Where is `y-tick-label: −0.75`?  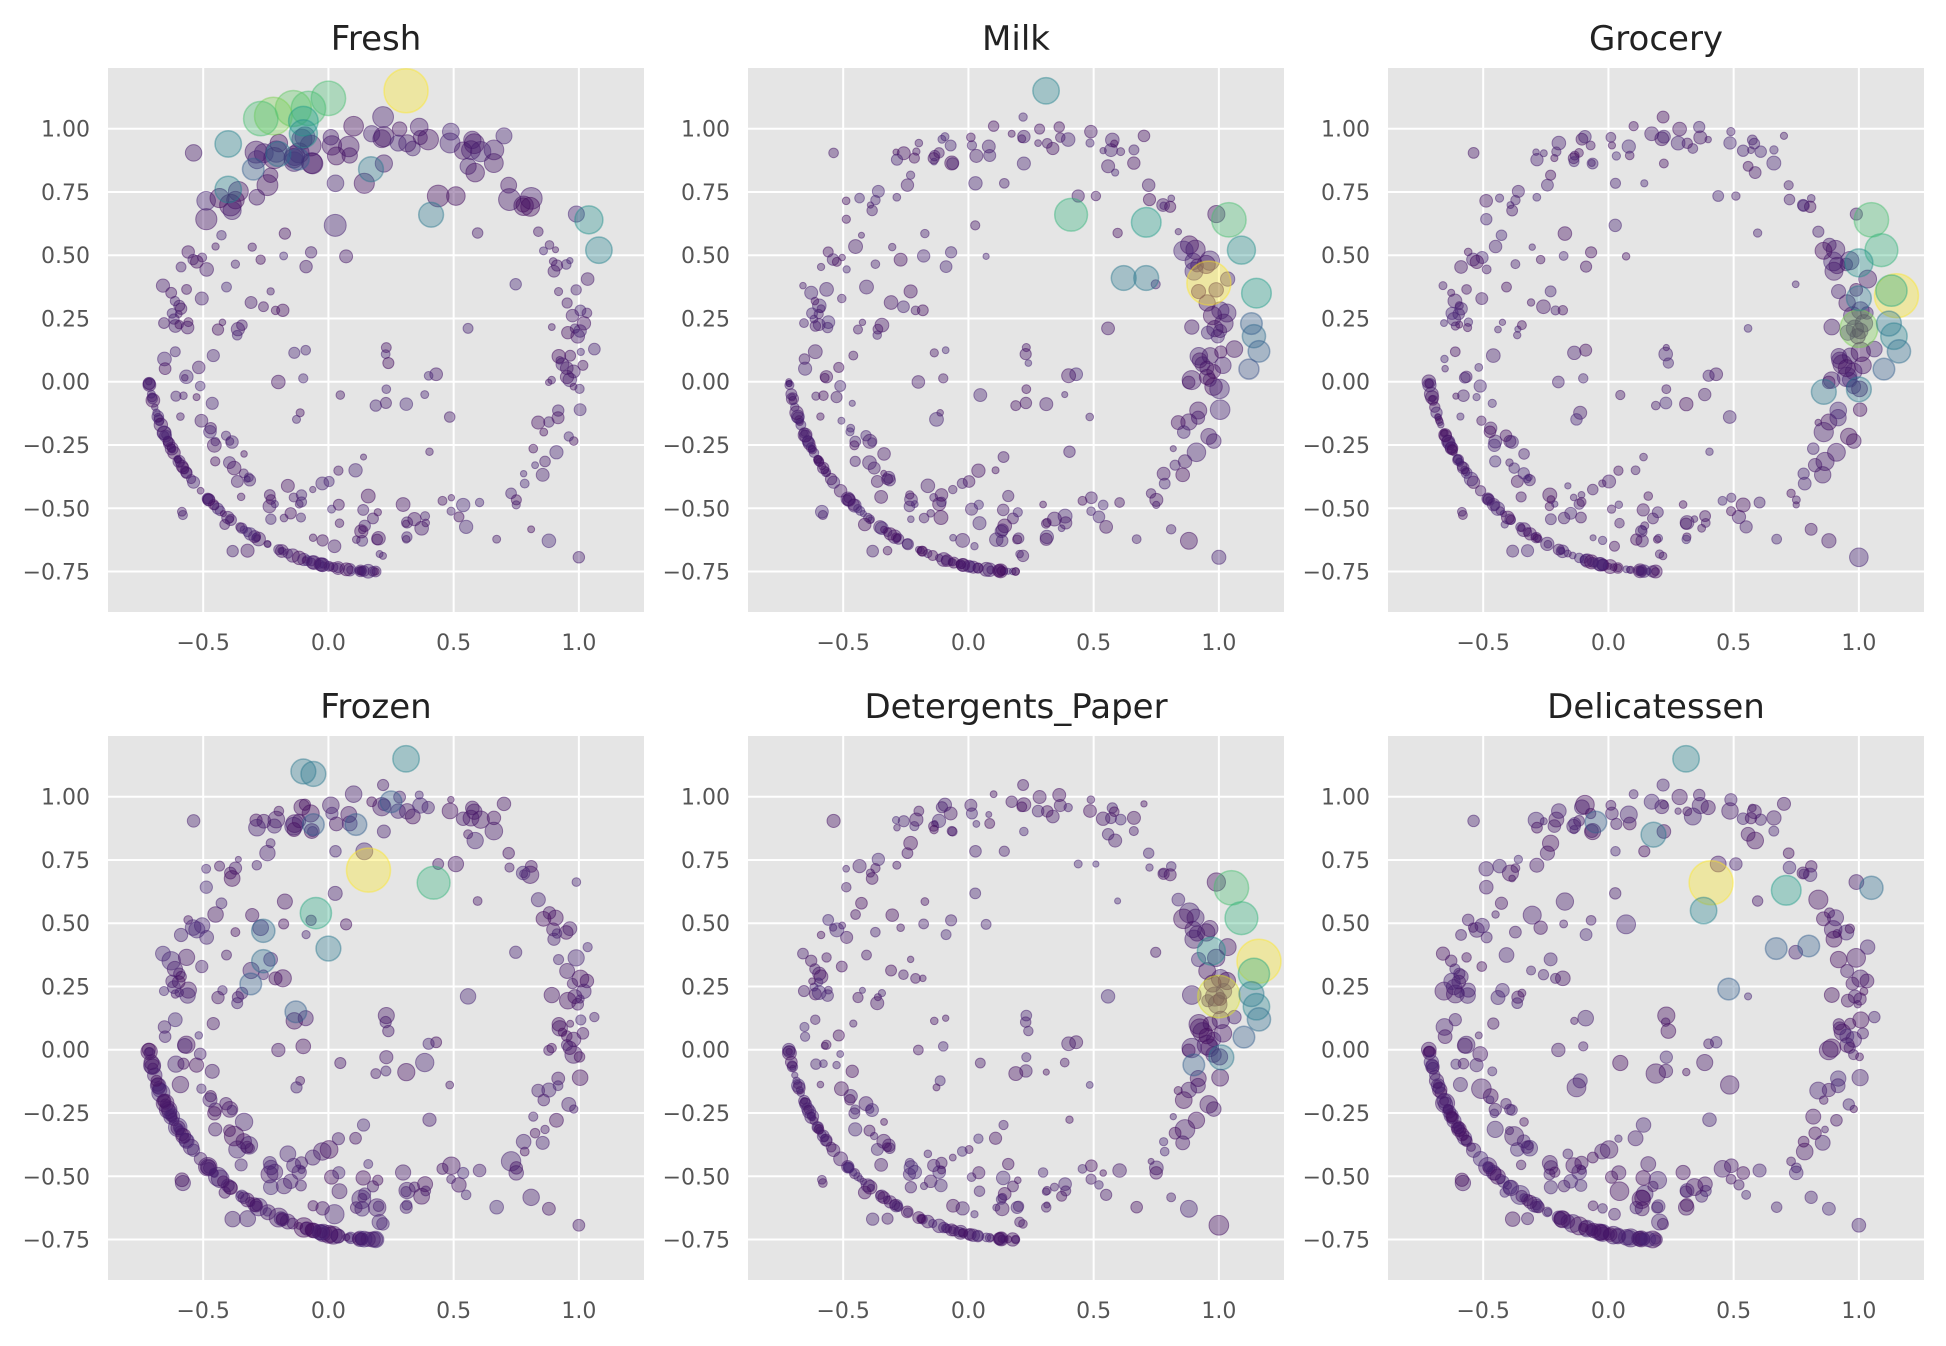 y-tick-label: −0.75 is located at coordinates (1336, 573).